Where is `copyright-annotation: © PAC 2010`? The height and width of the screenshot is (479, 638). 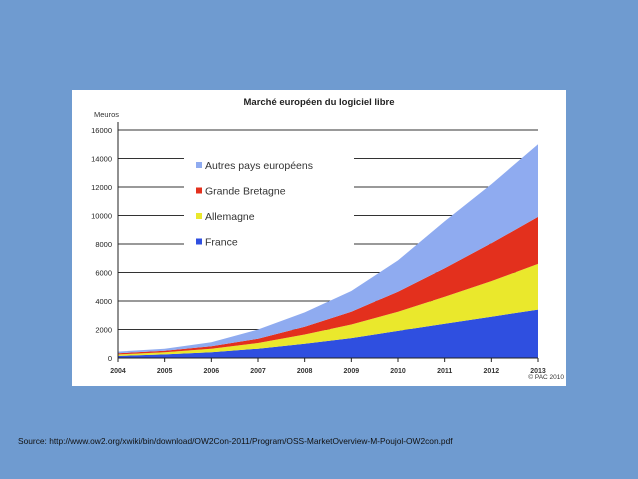 copyright-annotation: © PAC 2010 is located at coordinates (546, 377).